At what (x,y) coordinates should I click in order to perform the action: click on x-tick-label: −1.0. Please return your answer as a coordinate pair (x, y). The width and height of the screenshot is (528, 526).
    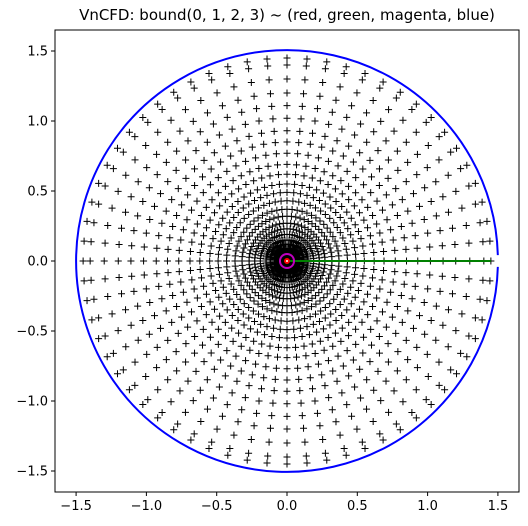
    Looking at the image, I should click on (147, 506).